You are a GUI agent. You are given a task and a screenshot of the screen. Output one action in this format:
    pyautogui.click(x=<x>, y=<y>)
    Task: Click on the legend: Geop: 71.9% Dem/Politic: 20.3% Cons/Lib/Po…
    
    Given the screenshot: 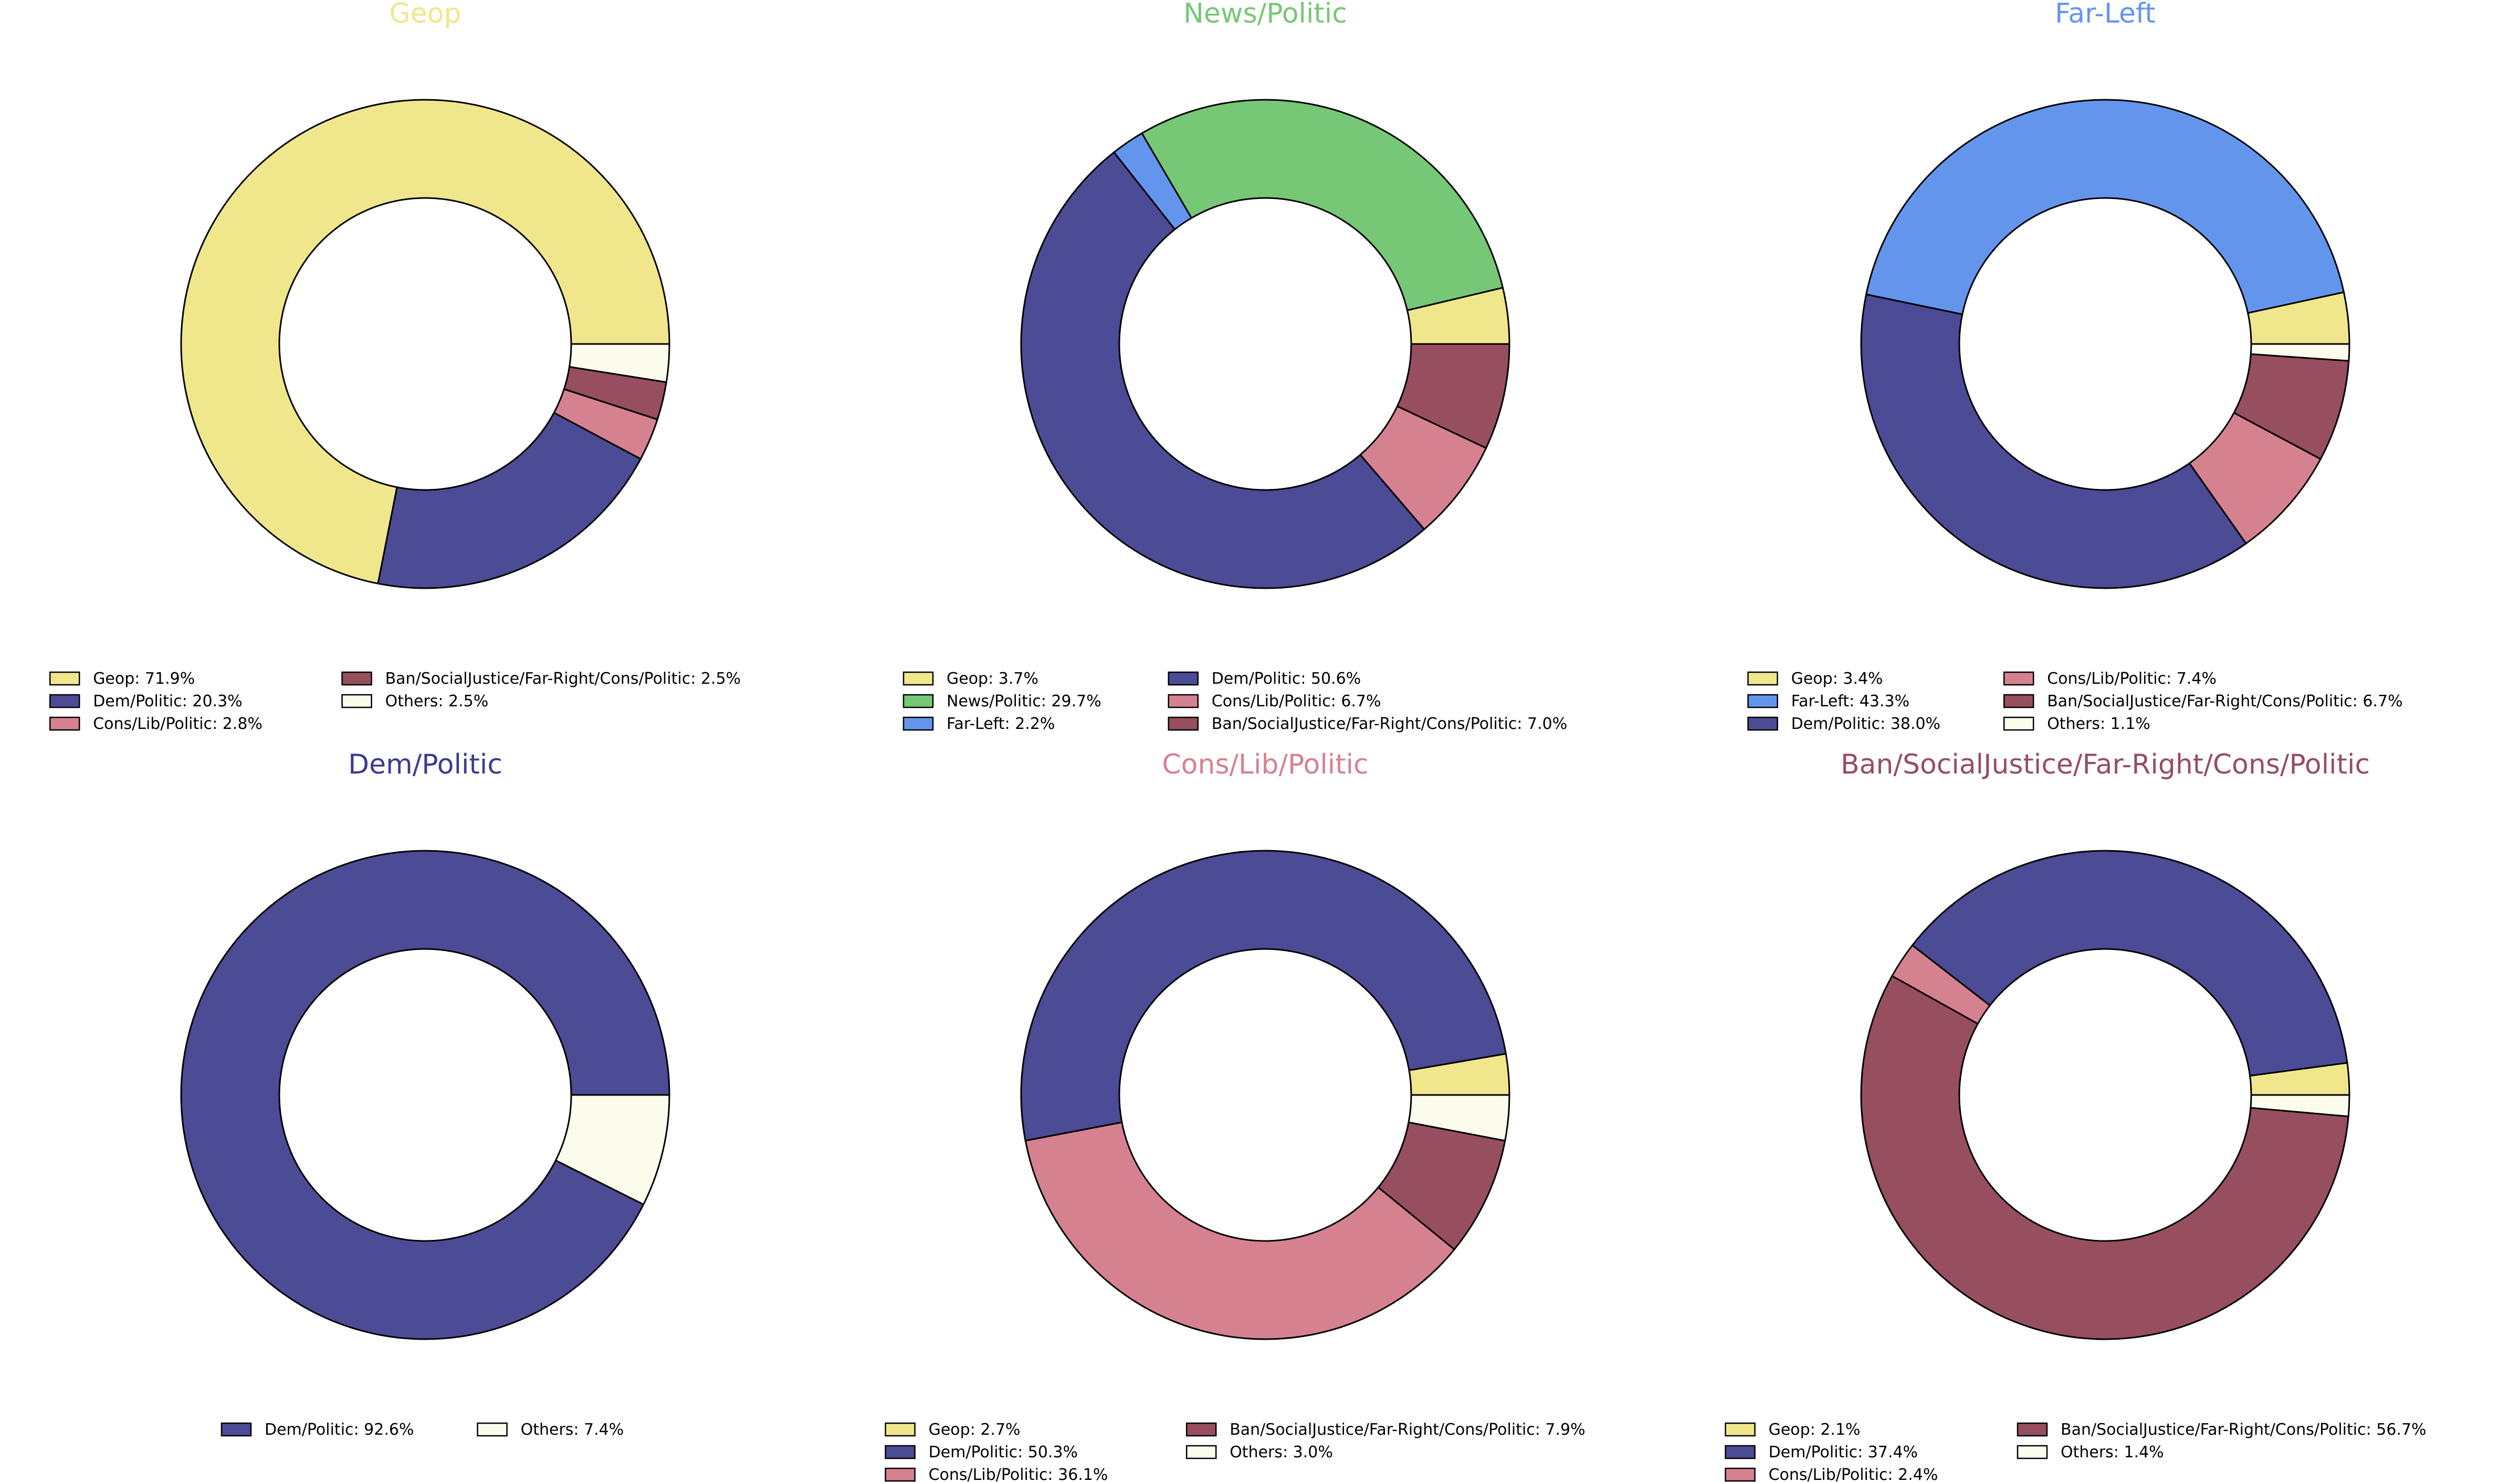 What is the action you would take?
    pyautogui.click(x=395, y=702)
    